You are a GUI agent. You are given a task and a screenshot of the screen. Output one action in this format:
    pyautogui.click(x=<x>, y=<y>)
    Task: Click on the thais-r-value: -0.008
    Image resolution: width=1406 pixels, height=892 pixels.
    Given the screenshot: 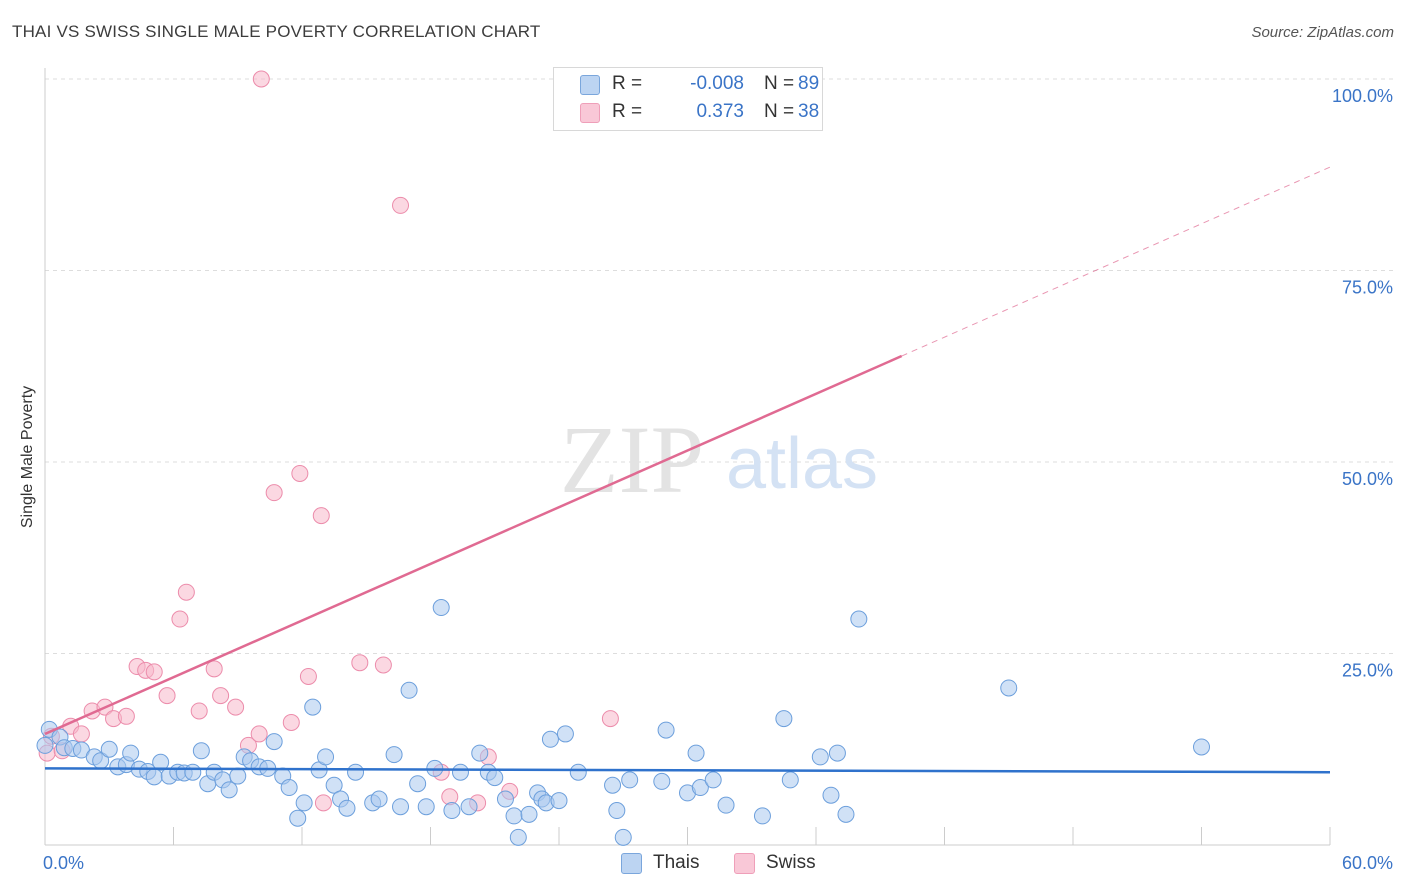 What is the action you would take?
    pyautogui.click(x=717, y=83)
    